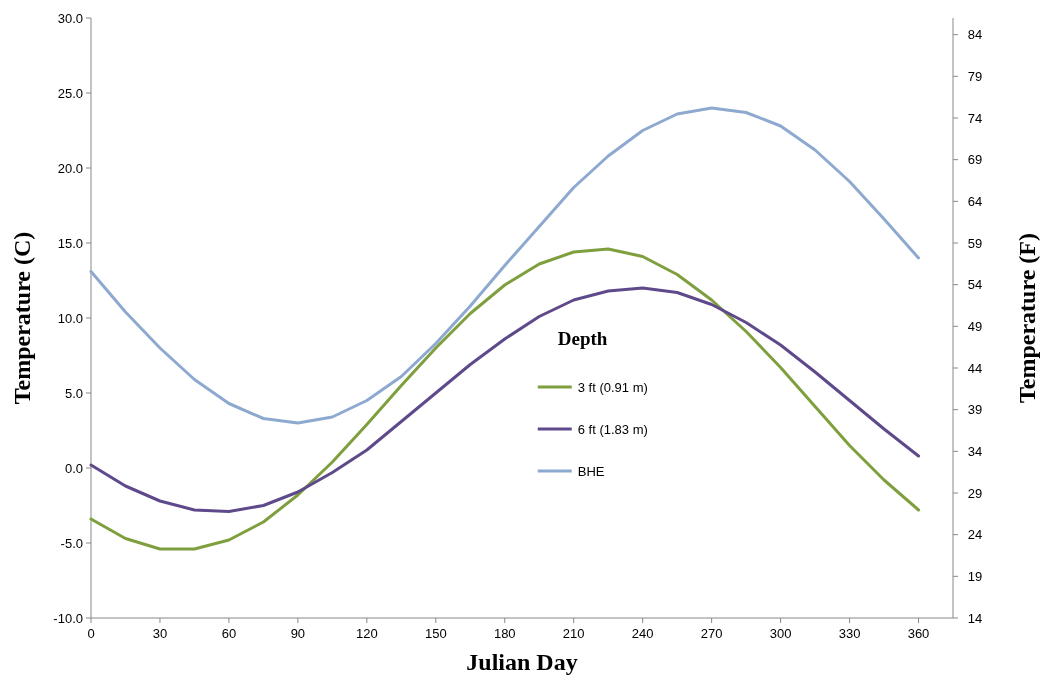 Image resolution: width=1057 pixels, height=686 pixels. What do you see at coordinates (229, 633) in the screenshot?
I see `x-tick-label: 60` at bounding box center [229, 633].